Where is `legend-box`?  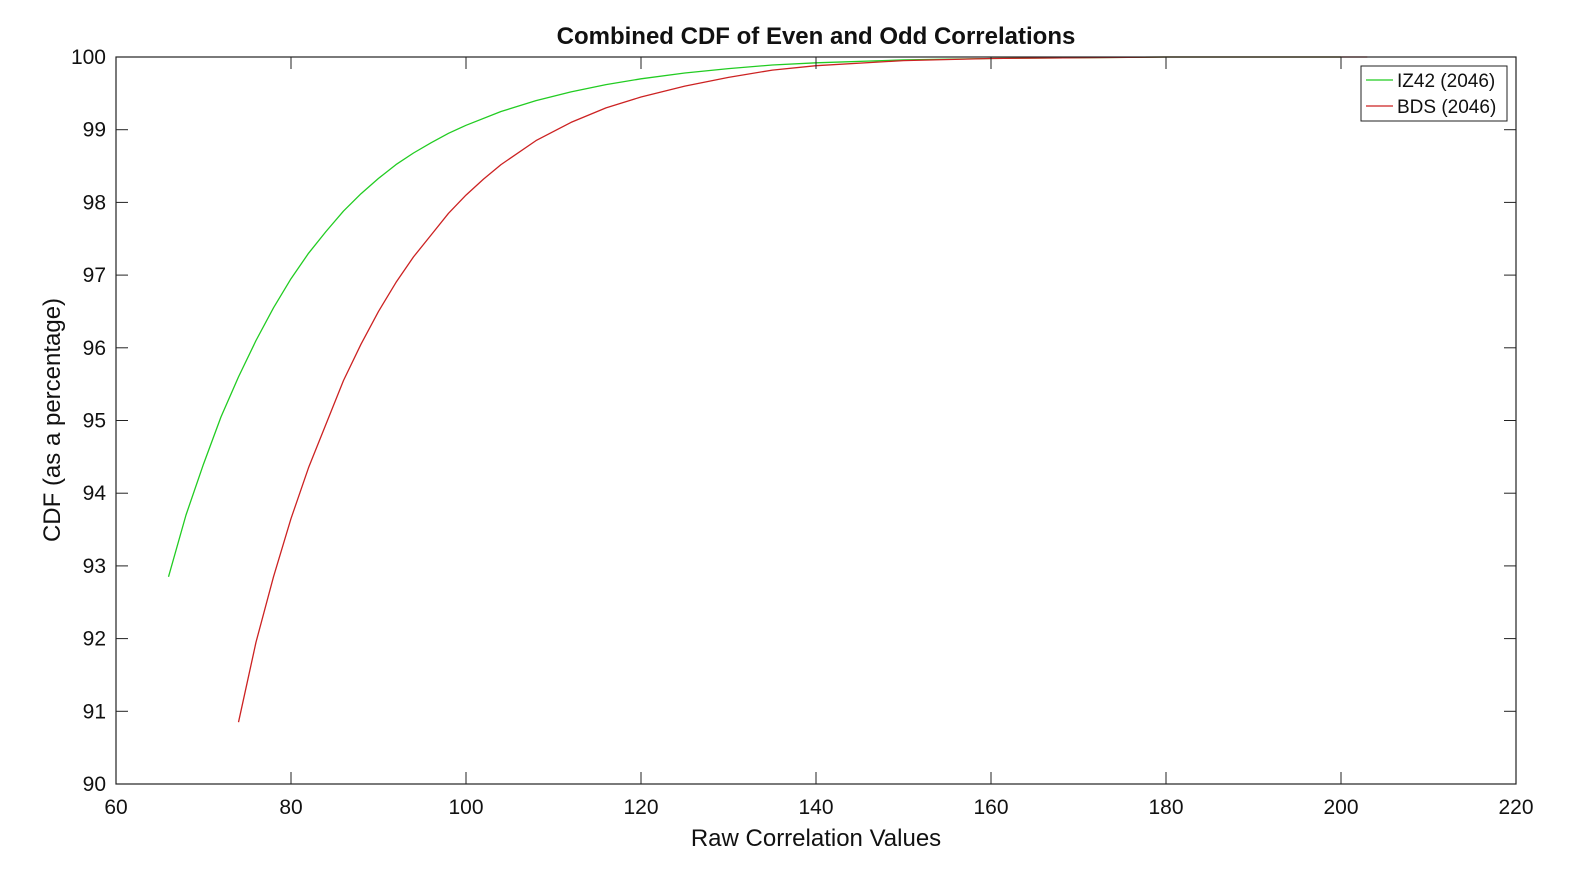
legend-box is located at coordinates (1434, 93).